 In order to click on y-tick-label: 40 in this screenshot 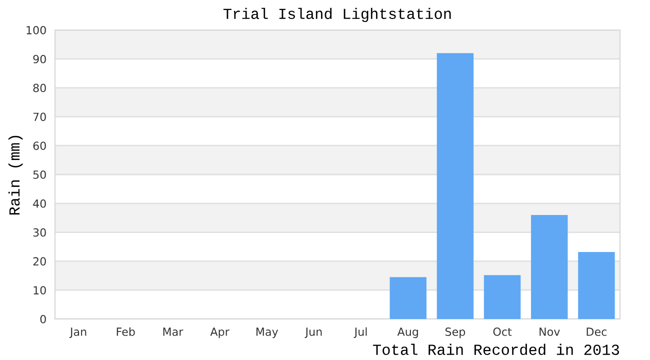, I will do `click(39, 203)`.